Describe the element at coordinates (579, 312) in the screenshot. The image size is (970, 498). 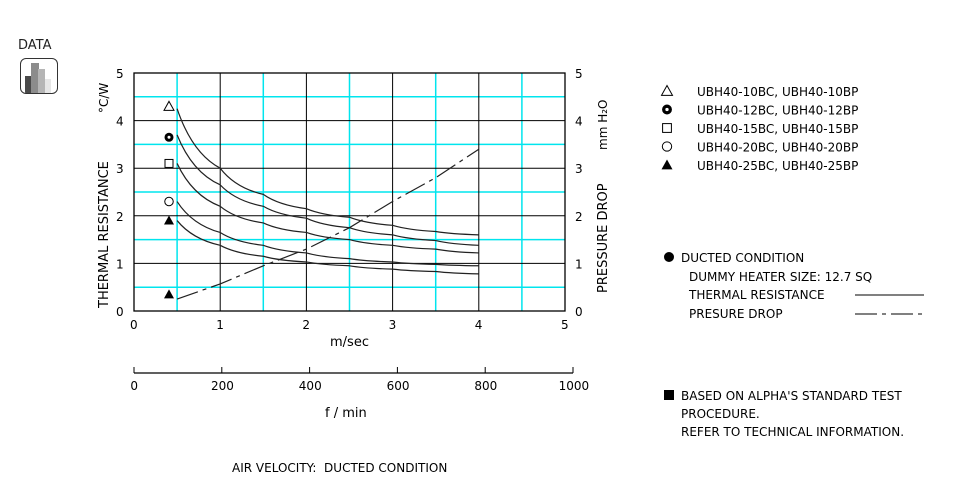
I see `y-right-tick-label: 0` at that location.